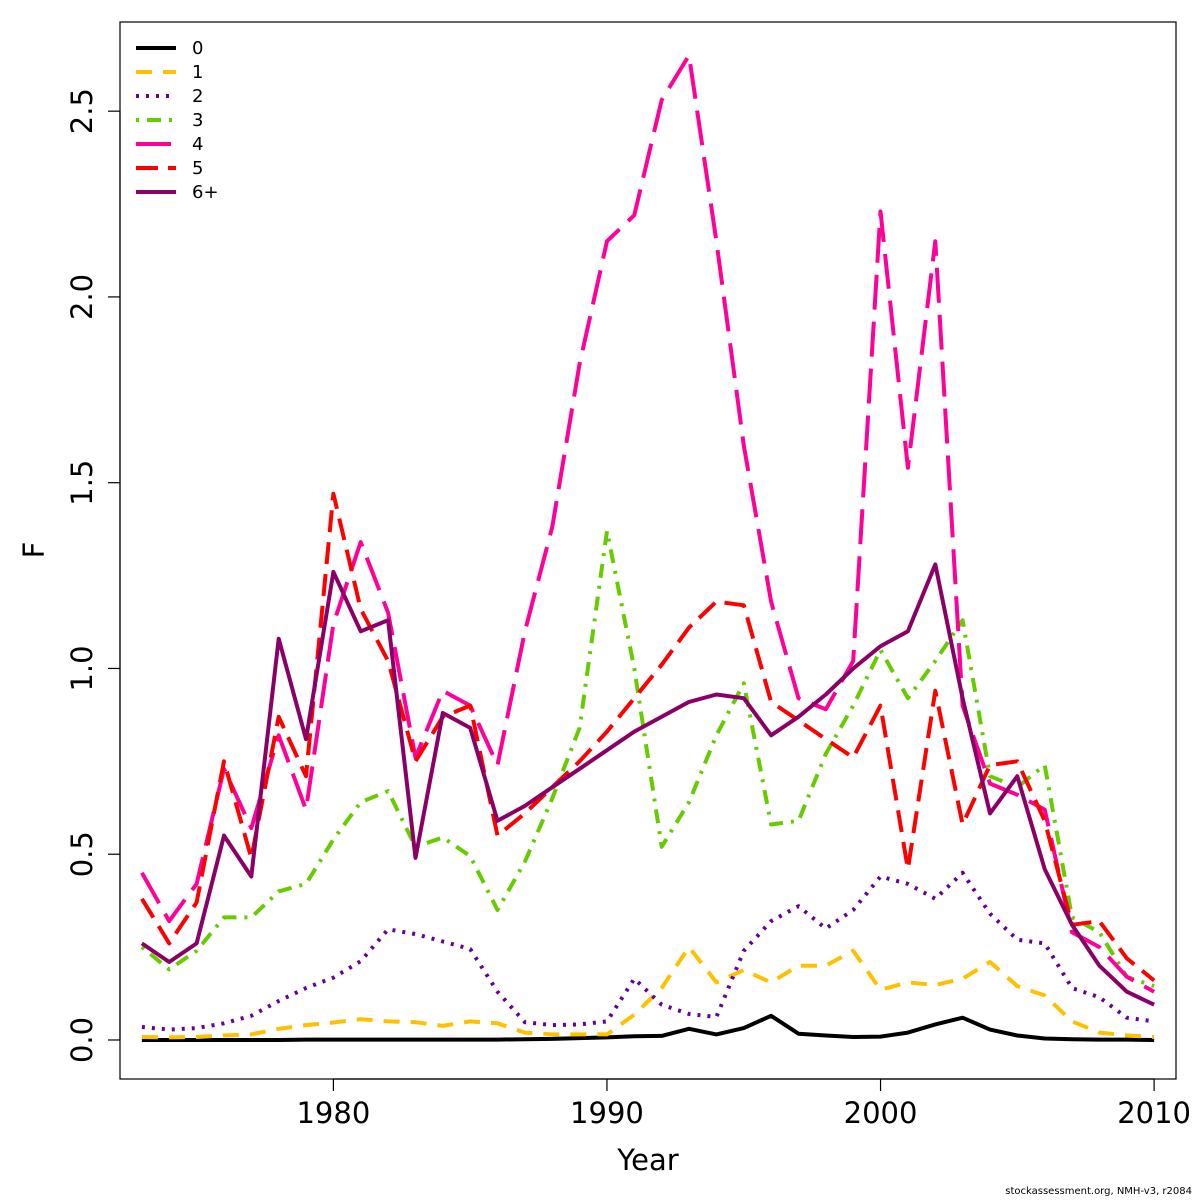 The image size is (1200, 1200). What do you see at coordinates (34, 550) in the screenshot?
I see `y-axis-label: F` at bounding box center [34, 550].